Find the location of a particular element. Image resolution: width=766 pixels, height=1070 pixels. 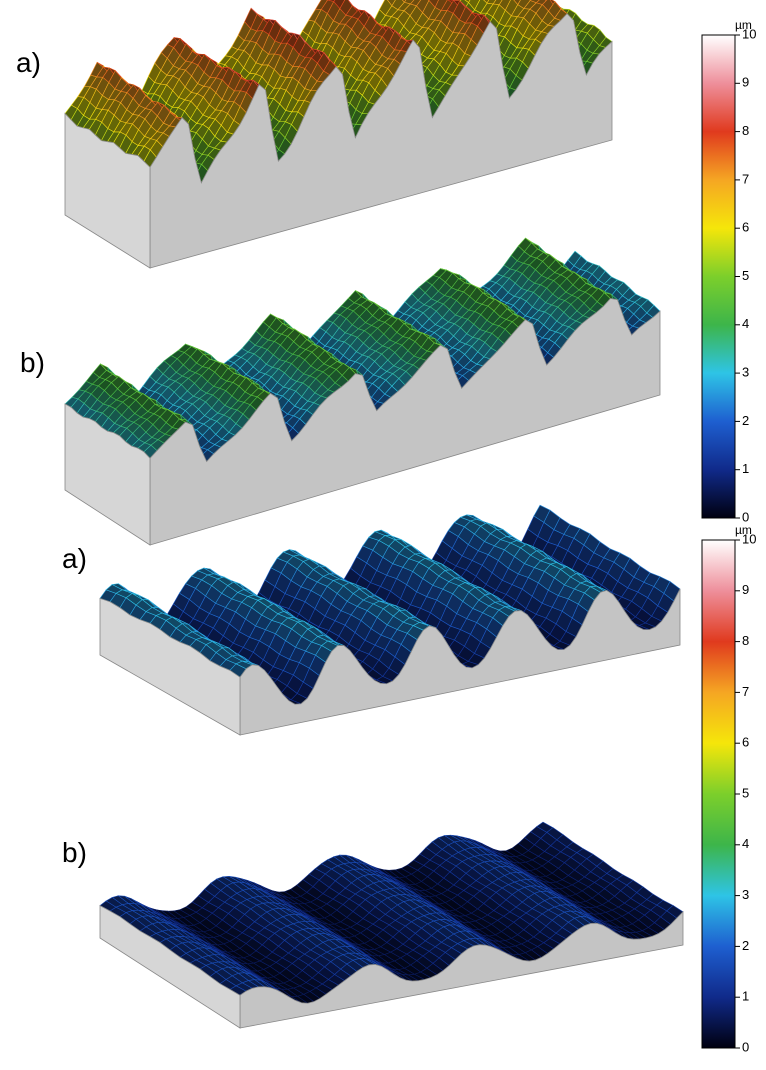

surface-plot is located at coordinates (391, 925).